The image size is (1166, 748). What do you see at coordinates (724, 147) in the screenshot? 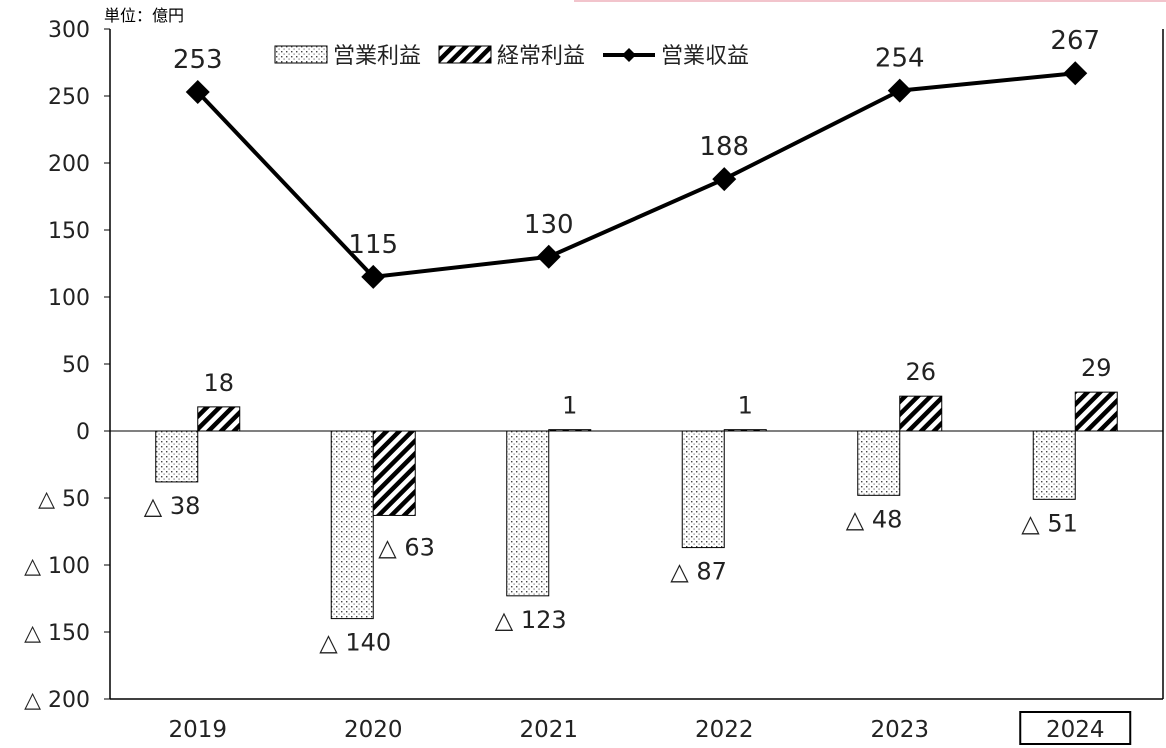
I see `operating-revenue-label: 188` at bounding box center [724, 147].